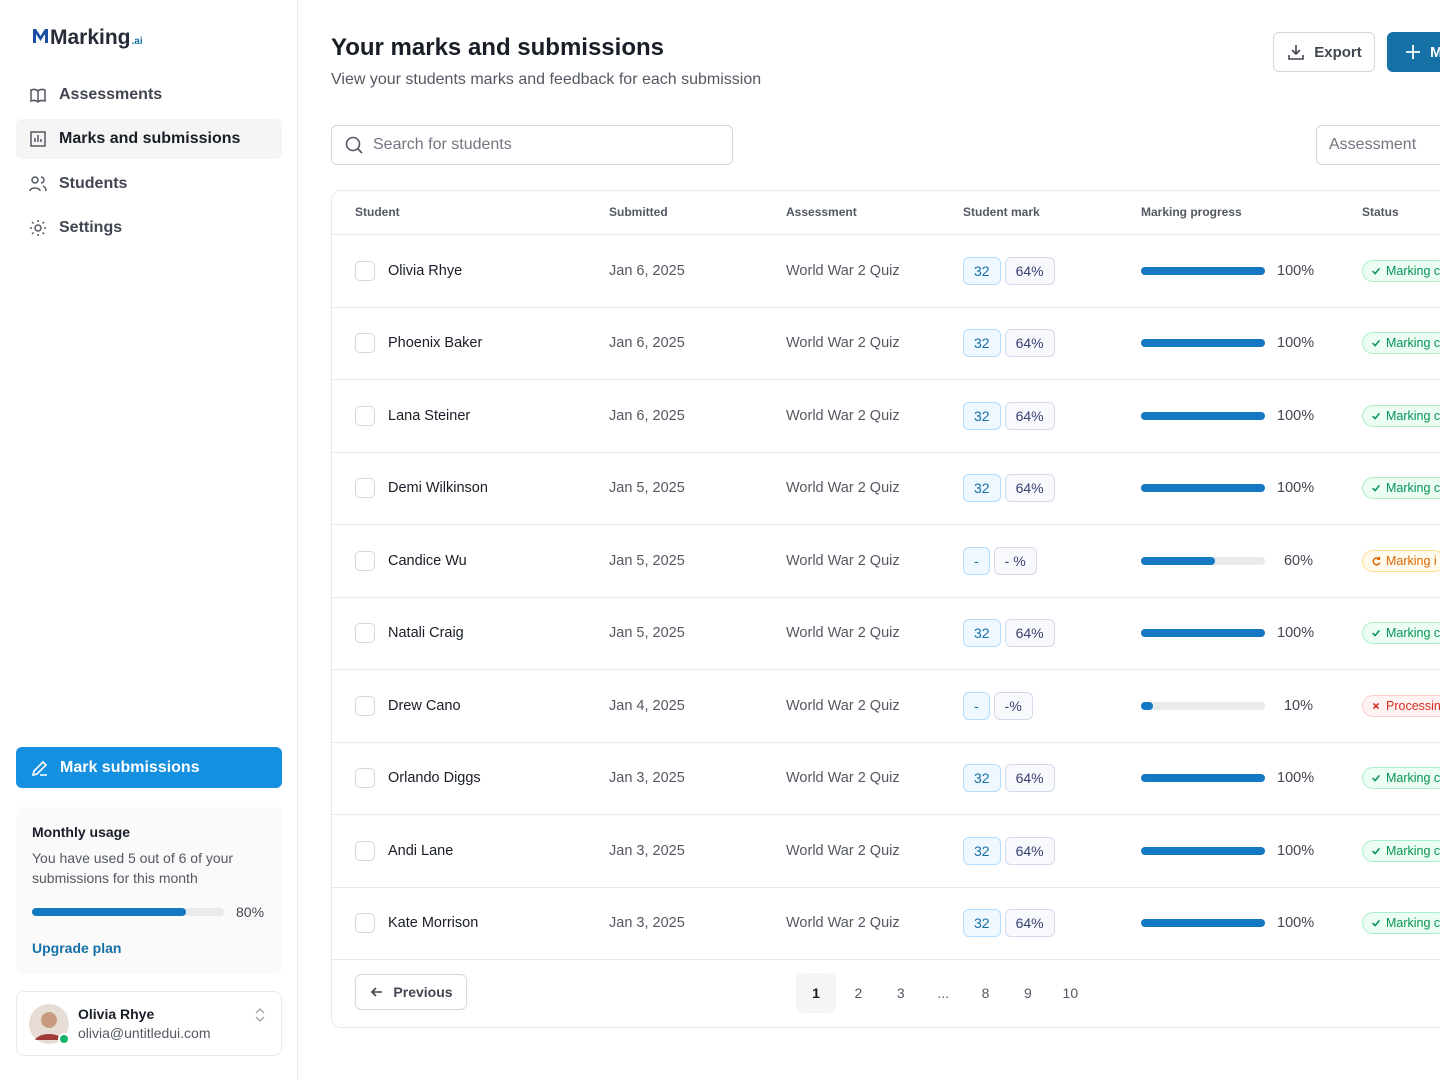 This screenshot has width=1440, height=1080. I want to click on nav-label: Students, so click(93, 183).